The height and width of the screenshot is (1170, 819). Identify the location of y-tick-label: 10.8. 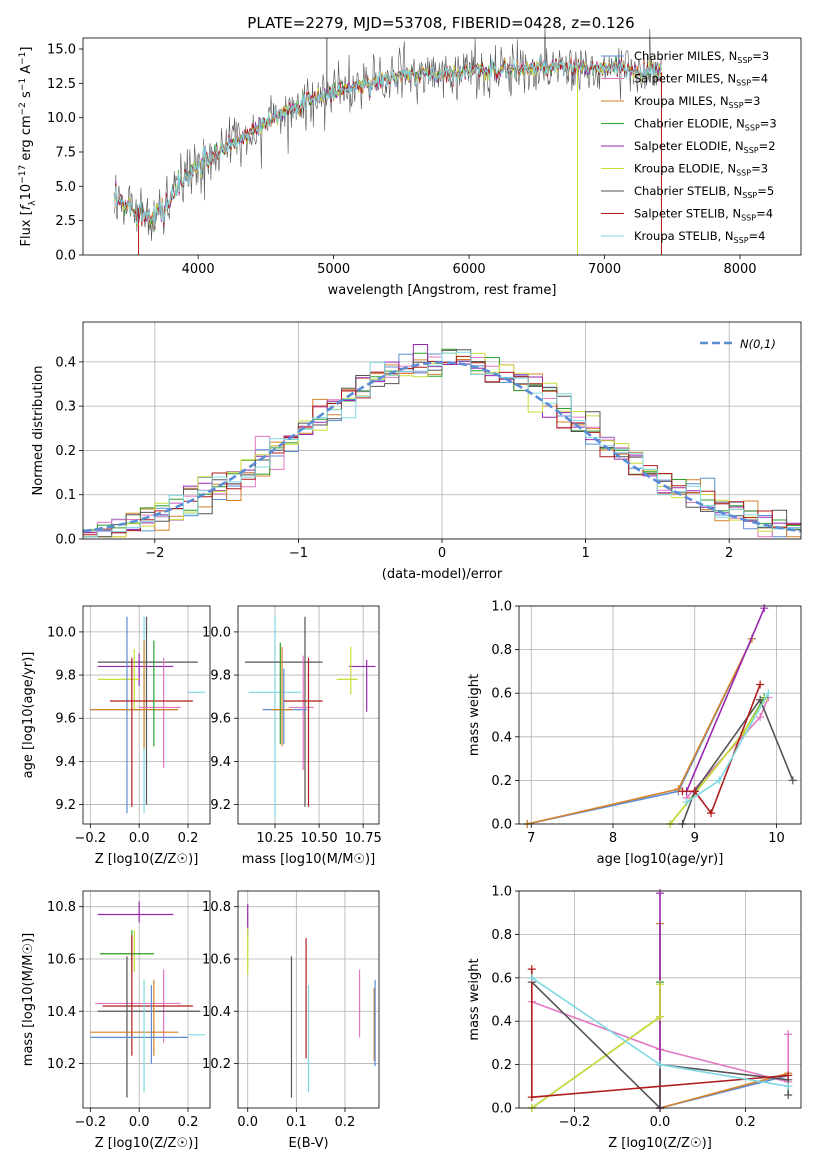
(61, 907).